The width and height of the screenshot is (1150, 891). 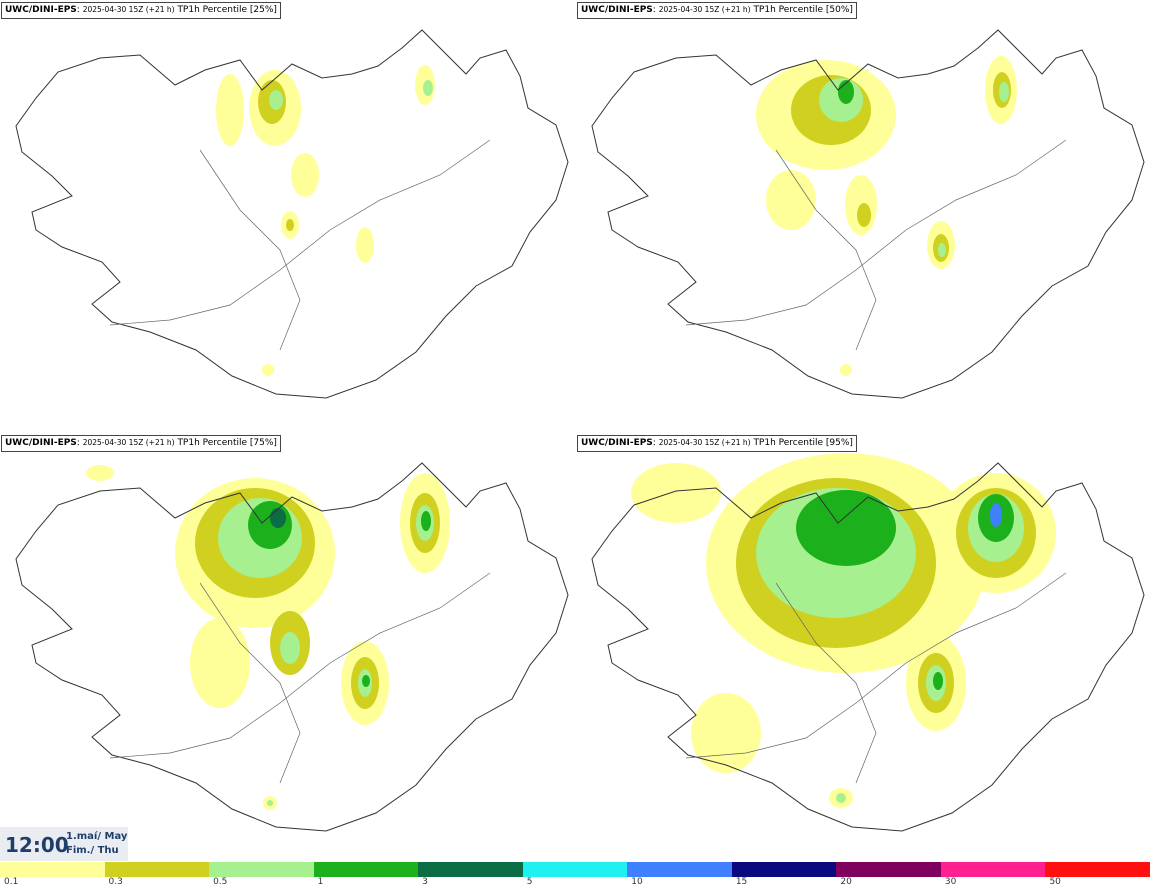 I want to click on valid-hour: 12:00, so click(x=37, y=845).